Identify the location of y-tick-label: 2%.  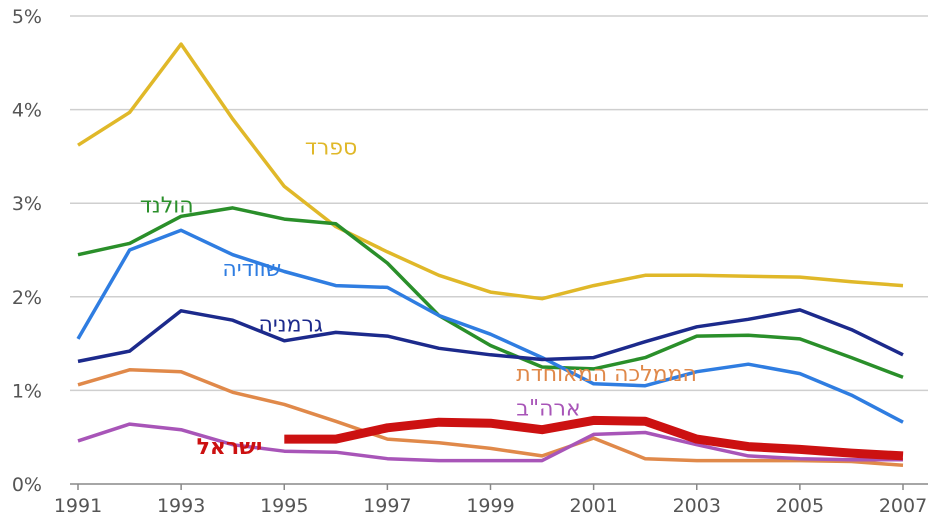
(27, 298).